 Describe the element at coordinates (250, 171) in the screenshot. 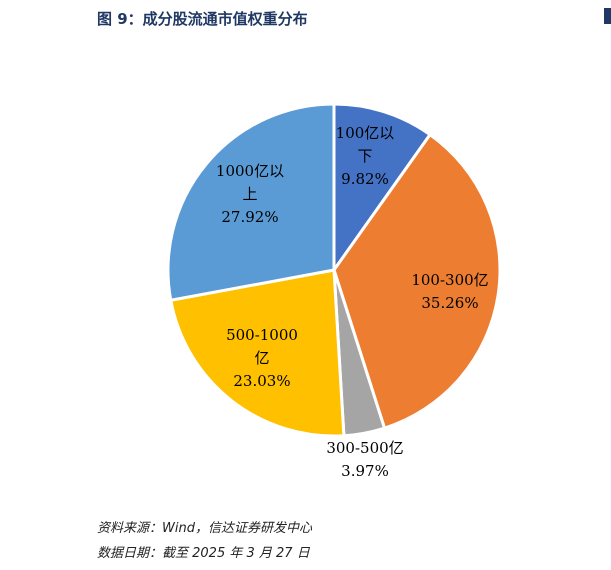

I see `data-label-category: 1000亿以` at that location.